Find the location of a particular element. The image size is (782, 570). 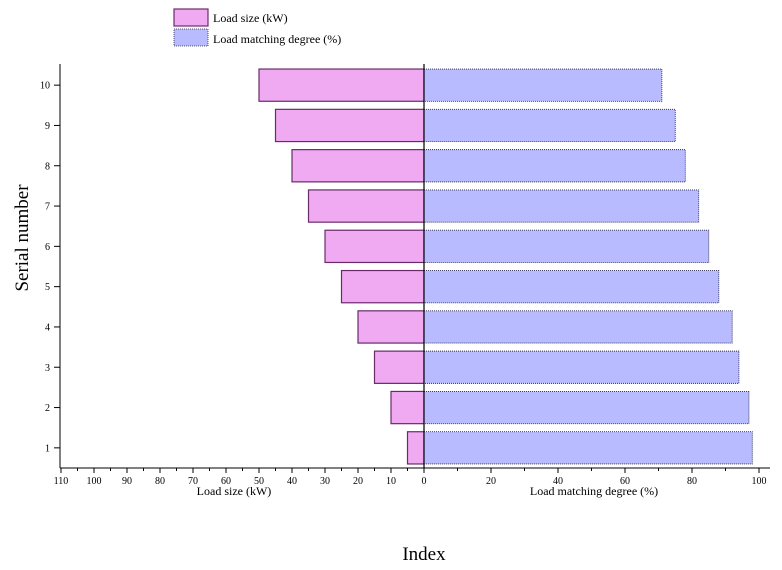

y-tick-label-6: 6 is located at coordinates (47, 247).